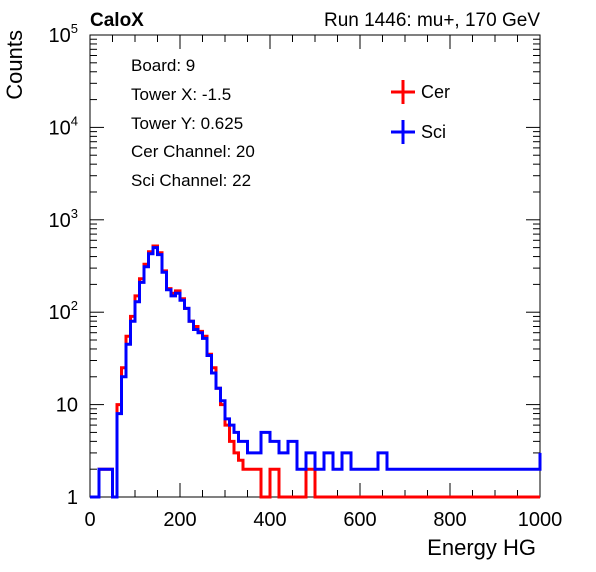  Describe the element at coordinates (67, 406) in the screenshot. I see `y-tick-label: 10` at that location.